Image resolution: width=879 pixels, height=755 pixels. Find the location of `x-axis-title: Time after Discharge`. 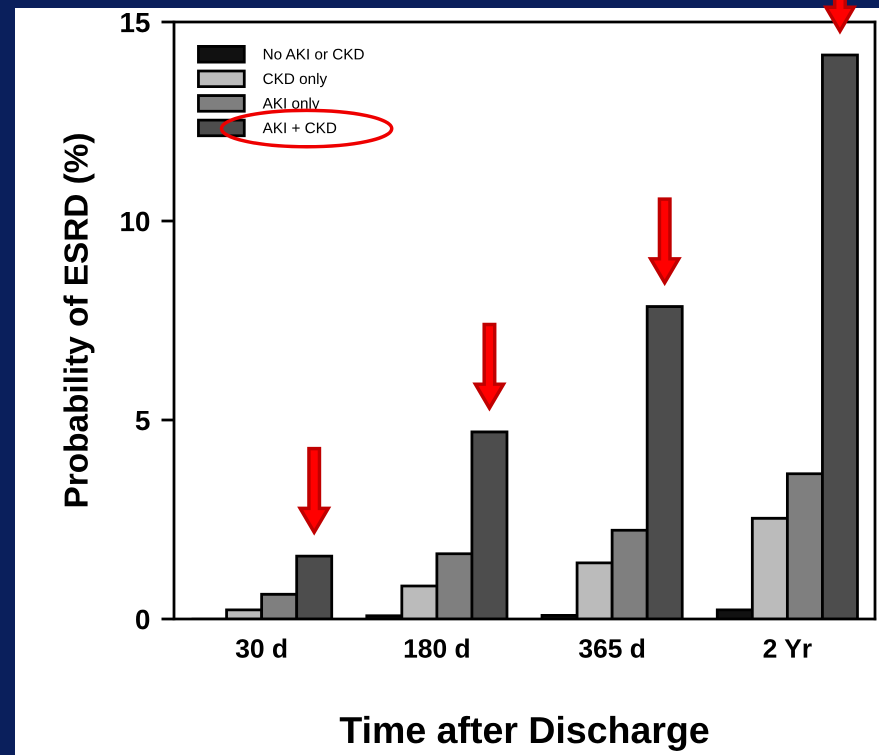

x-axis-title: Time after Discharge is located at coordinates (524, 733).